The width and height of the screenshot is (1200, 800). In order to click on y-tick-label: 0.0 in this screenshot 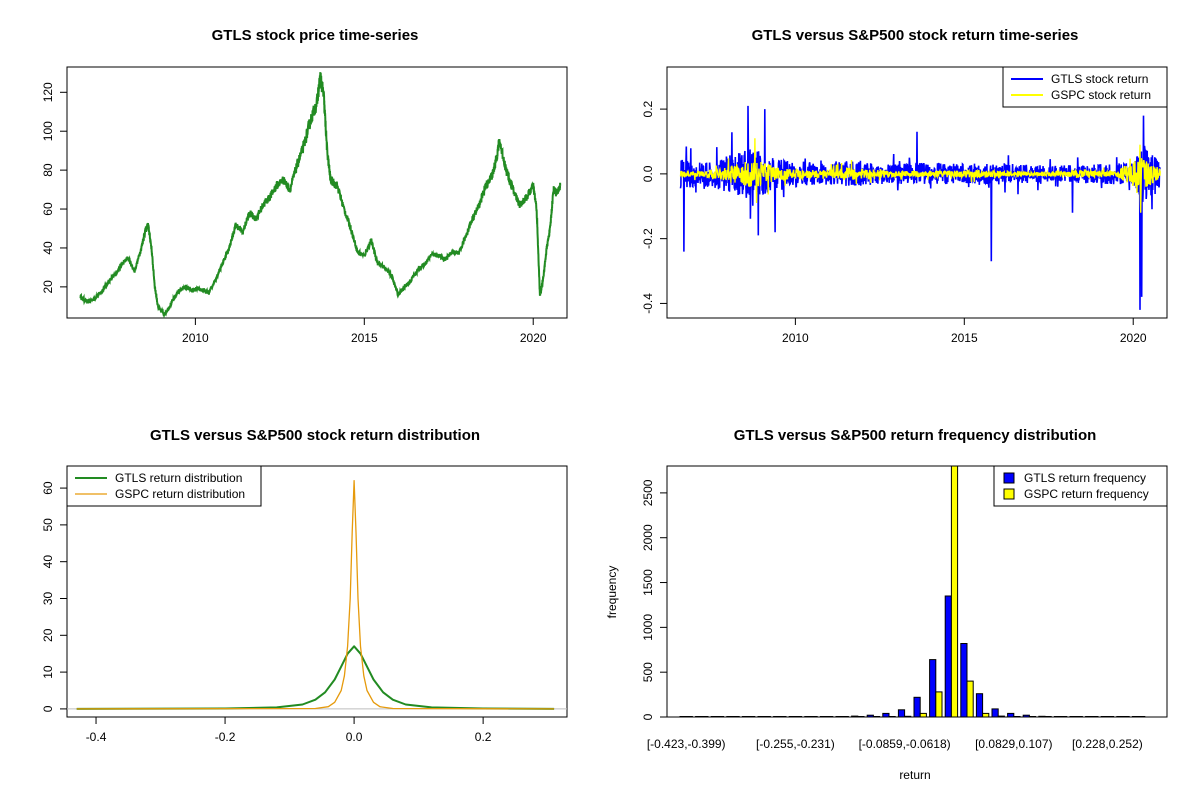, I will do `click(648, 173)`.